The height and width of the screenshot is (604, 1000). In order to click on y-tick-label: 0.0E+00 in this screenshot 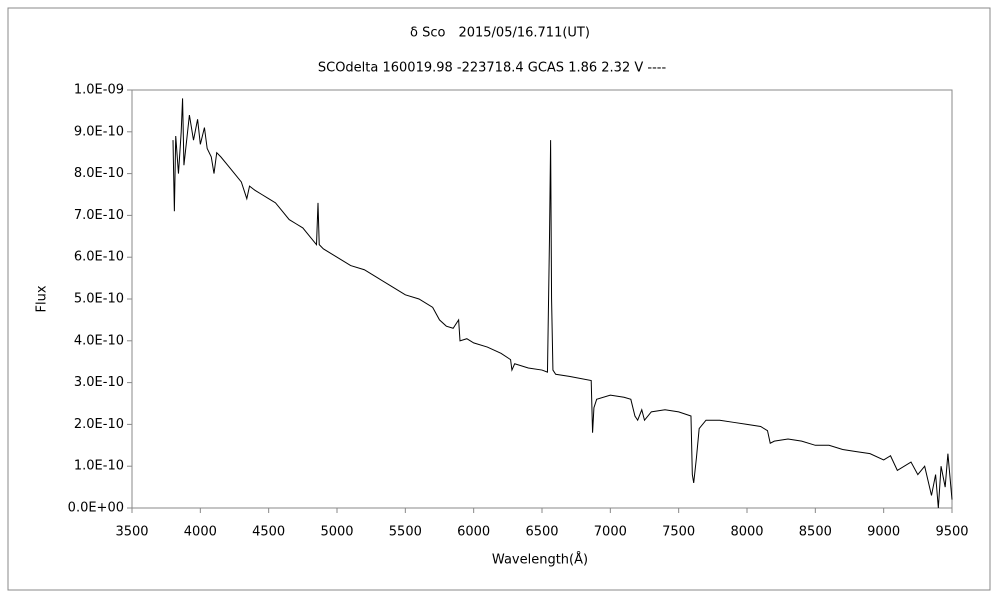, I will do `click(96, 508)`.